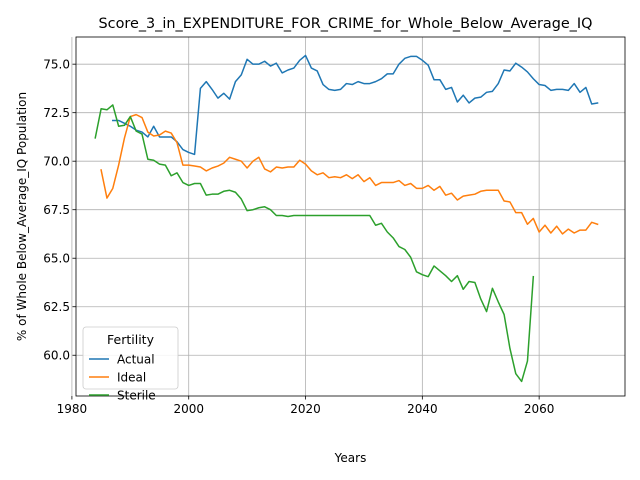 The height and width of the screenshot is (480, 640). I want to click on x-tick-label: 2060, so click(539, 409).